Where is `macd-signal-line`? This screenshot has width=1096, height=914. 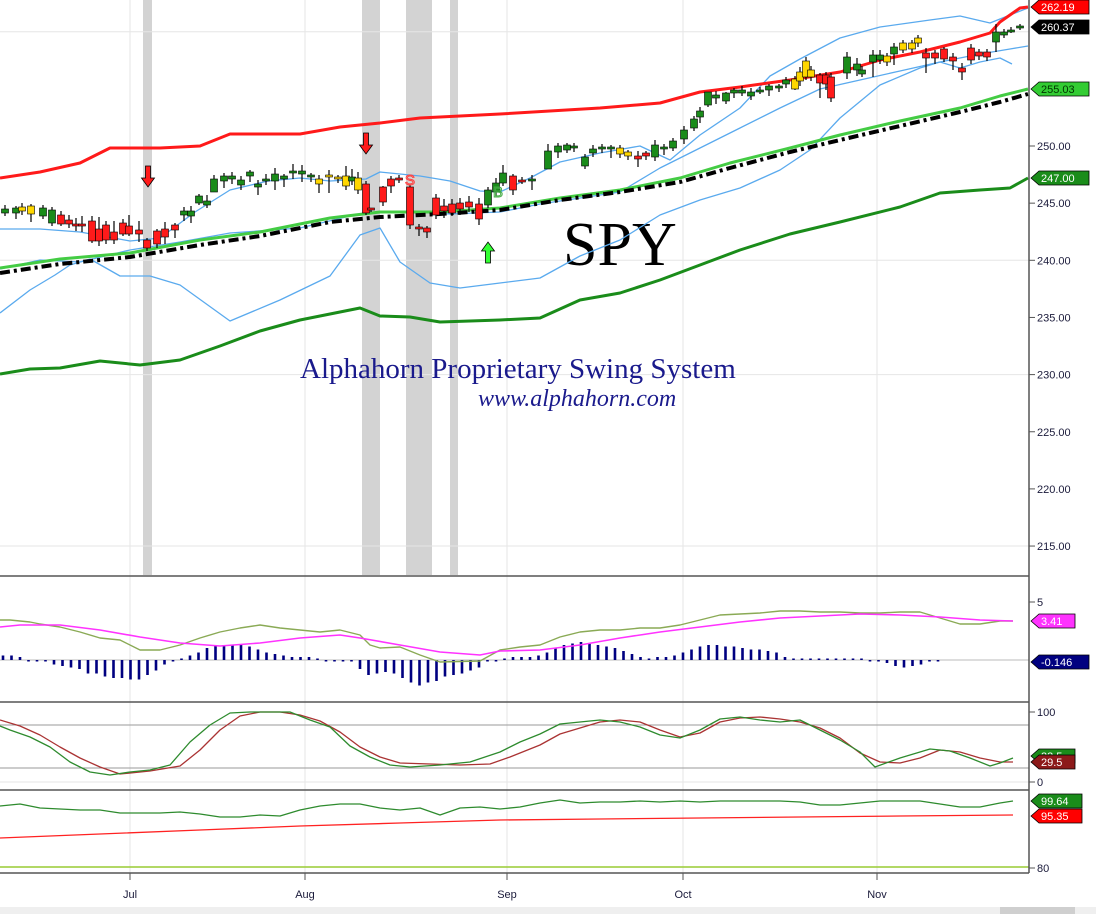 macd-signal-line is located at coordinates (507, 634).